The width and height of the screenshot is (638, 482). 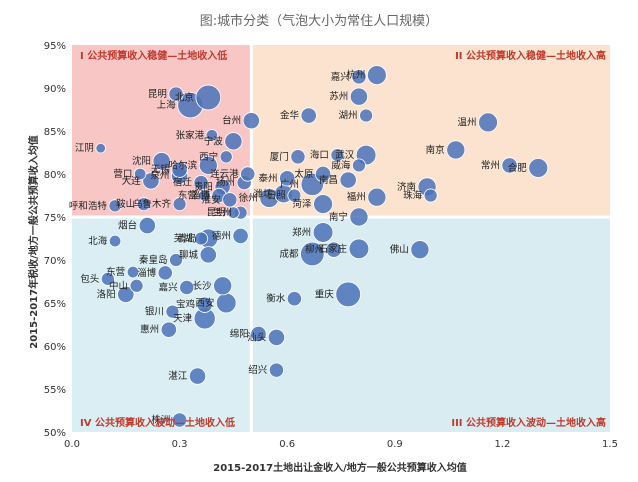 What do you see at coordinates (55, 304) in the screenshot?
I see `y-tick-label: 65%` at bounding box center [55, 304].